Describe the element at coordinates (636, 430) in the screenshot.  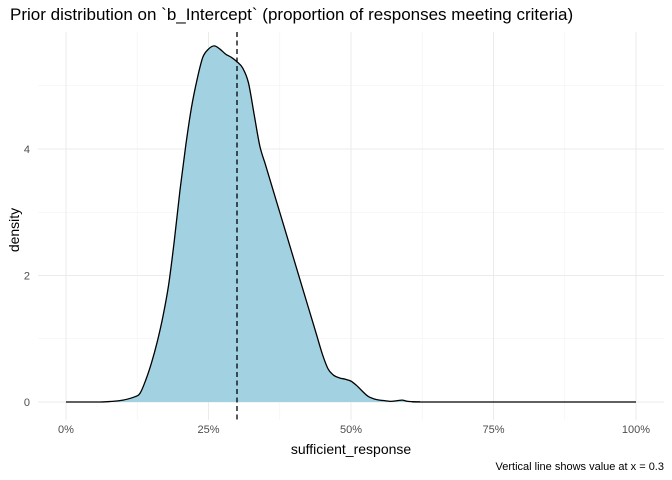
I see `x-tick-label: 100%` at that location.